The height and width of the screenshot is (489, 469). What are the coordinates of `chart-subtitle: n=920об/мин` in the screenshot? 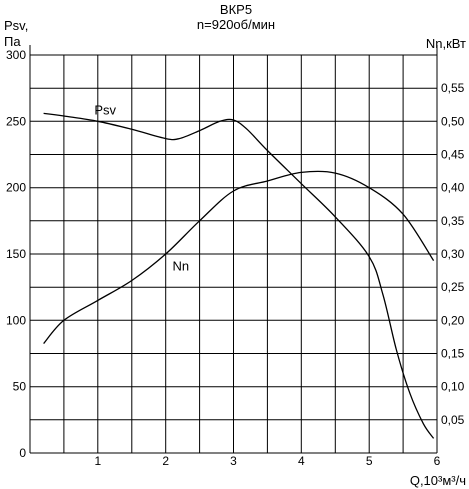 It's located at (236, 24).